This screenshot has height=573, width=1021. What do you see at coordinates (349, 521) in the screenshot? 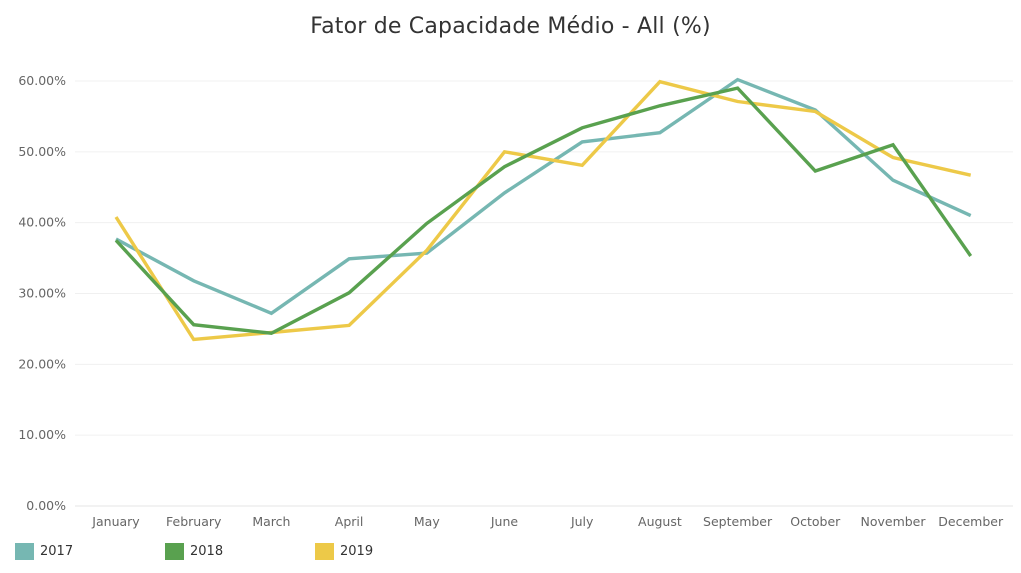
I see `x-tick-label-april: April` at bounding box center [349, 521].